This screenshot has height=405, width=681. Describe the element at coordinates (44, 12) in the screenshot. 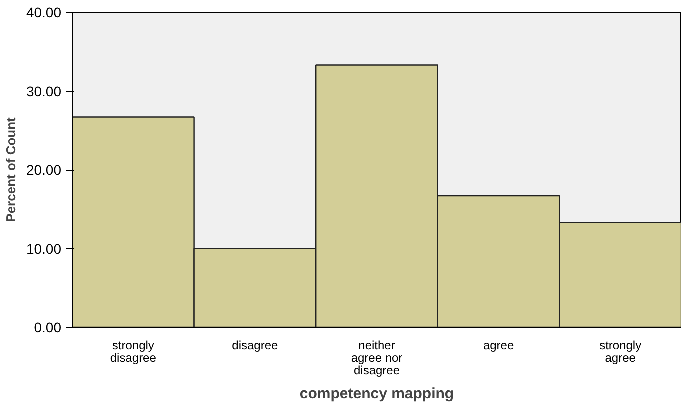

I see `y-tick-label: 40.00` at that location.